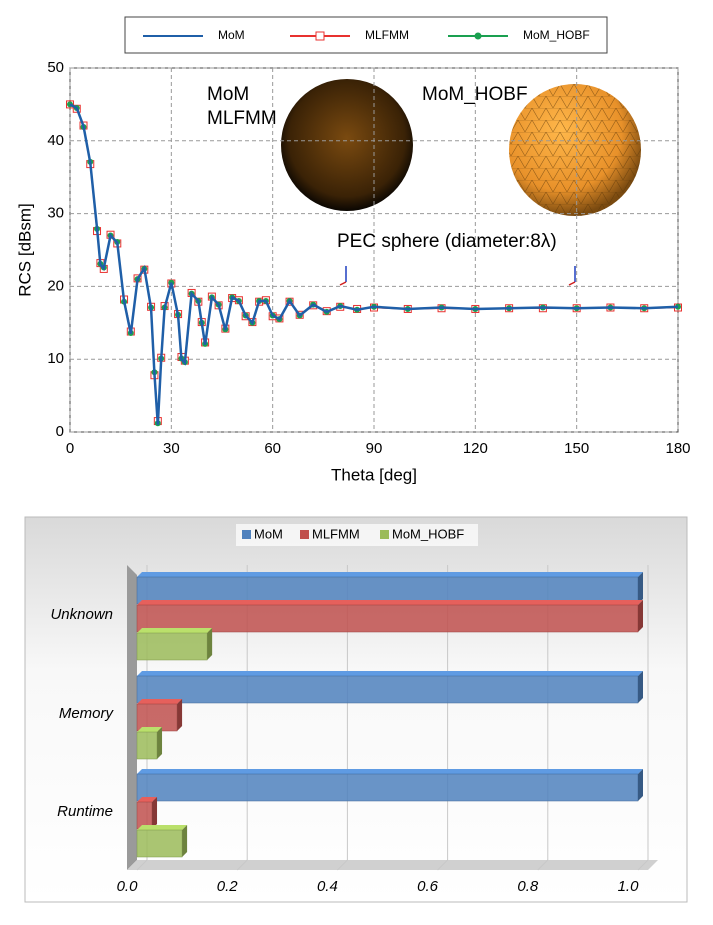 The height and width of the screenshot is (925, 713). I want to click on axis-glyph, so click(457, 276).